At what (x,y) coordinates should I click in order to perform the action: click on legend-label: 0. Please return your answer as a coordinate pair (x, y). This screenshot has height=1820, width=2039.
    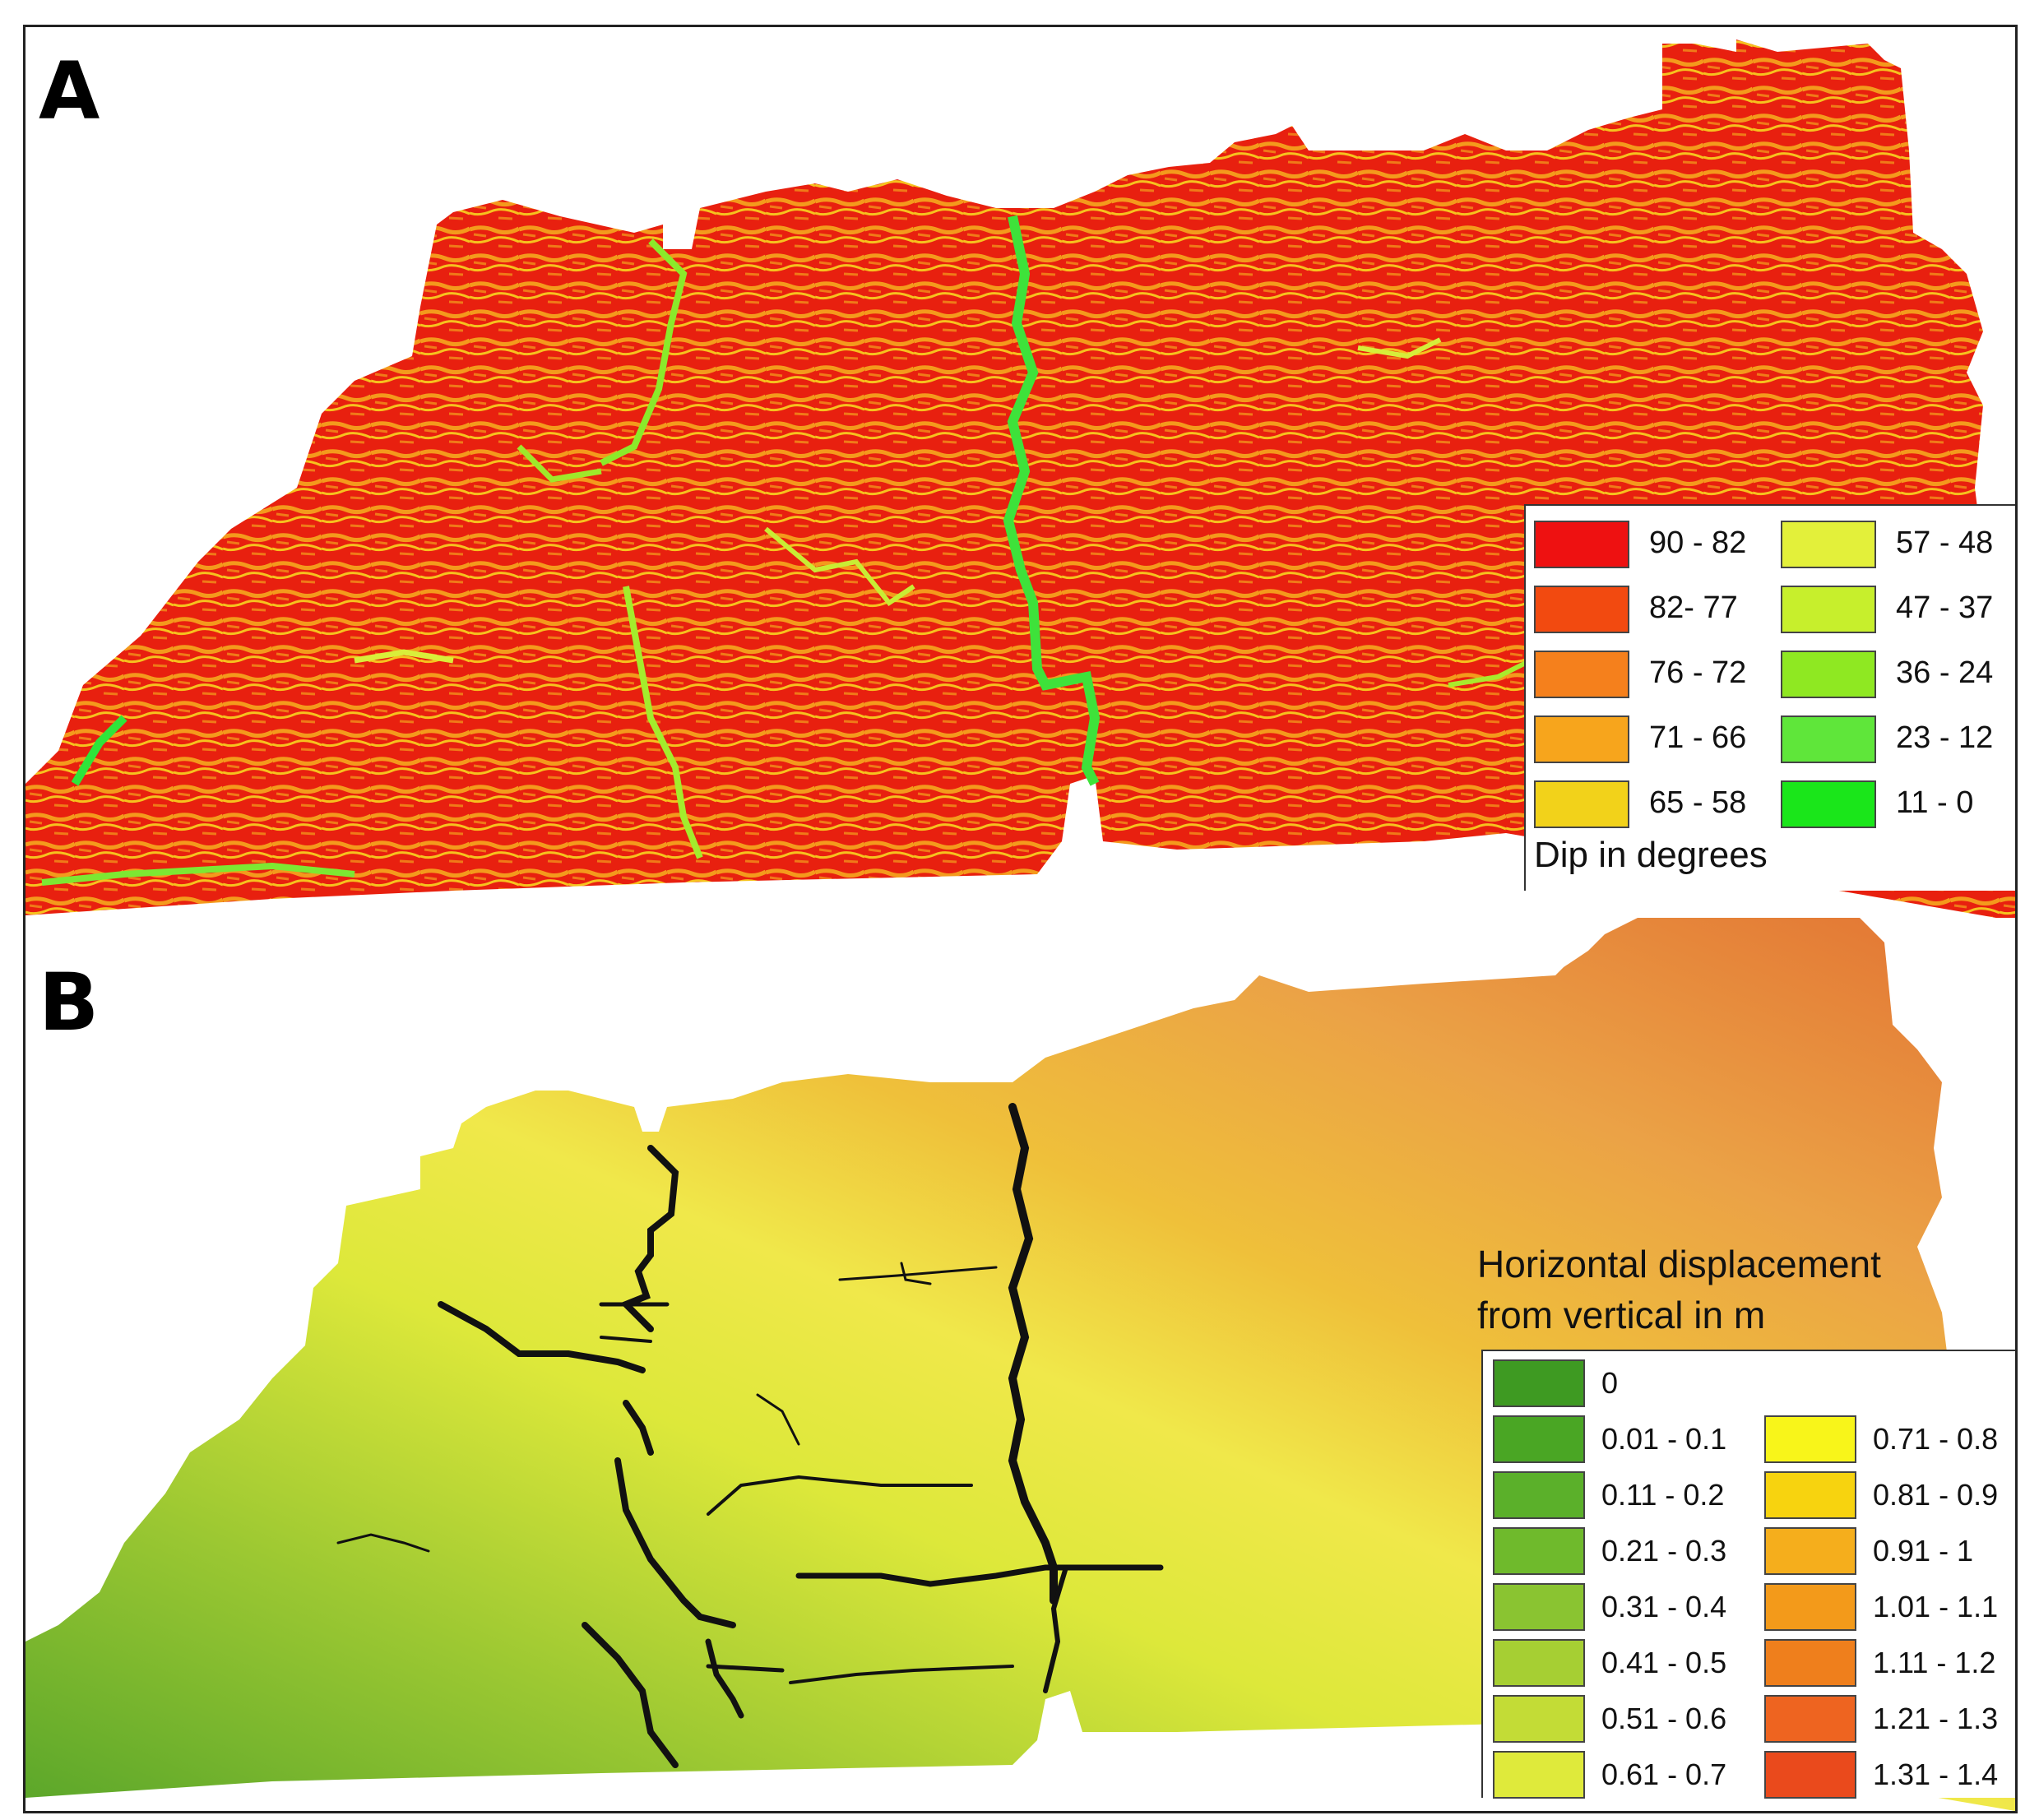
    Looking at the image, I should click on (1610, 1383).